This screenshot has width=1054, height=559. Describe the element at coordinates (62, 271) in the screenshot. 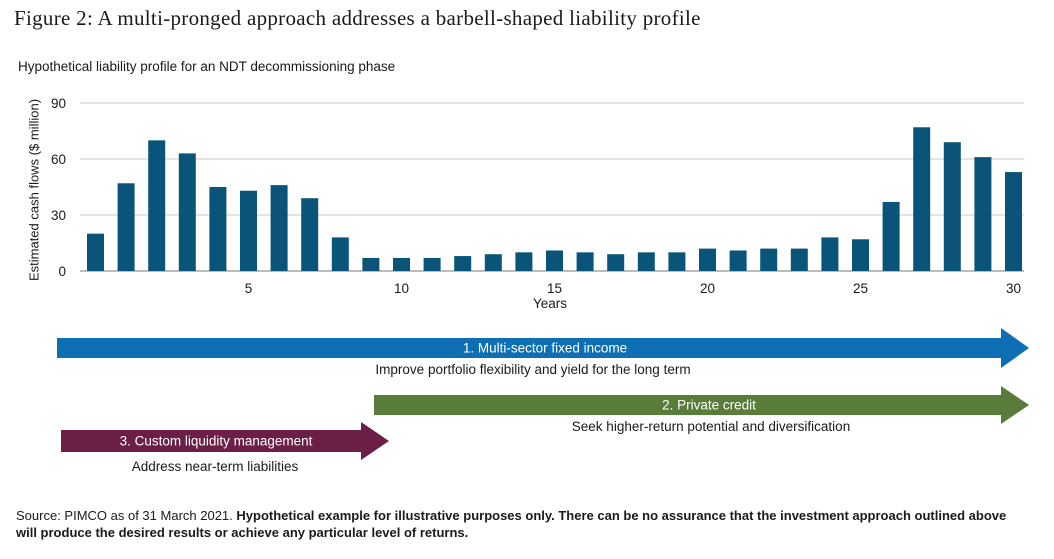

I see `y-tick-0: 0` at that location.